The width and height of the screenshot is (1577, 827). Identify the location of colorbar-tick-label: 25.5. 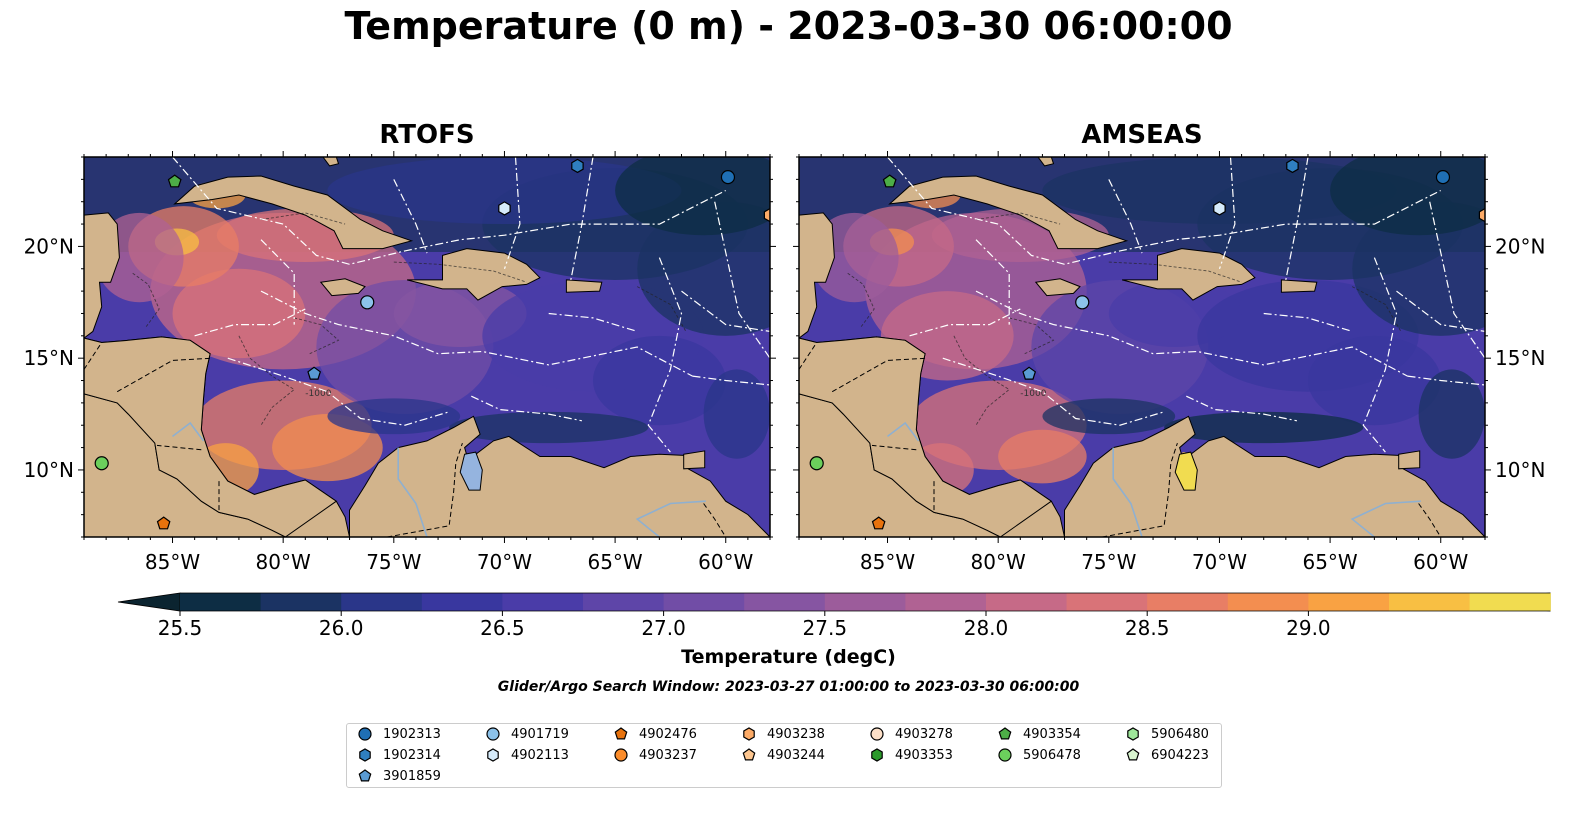
(180, 628).